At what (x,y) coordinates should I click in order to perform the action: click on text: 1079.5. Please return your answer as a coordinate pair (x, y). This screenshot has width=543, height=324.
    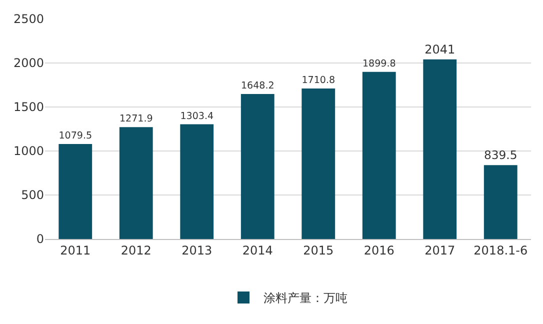
    Looking at the image, I should click on (75, 136).